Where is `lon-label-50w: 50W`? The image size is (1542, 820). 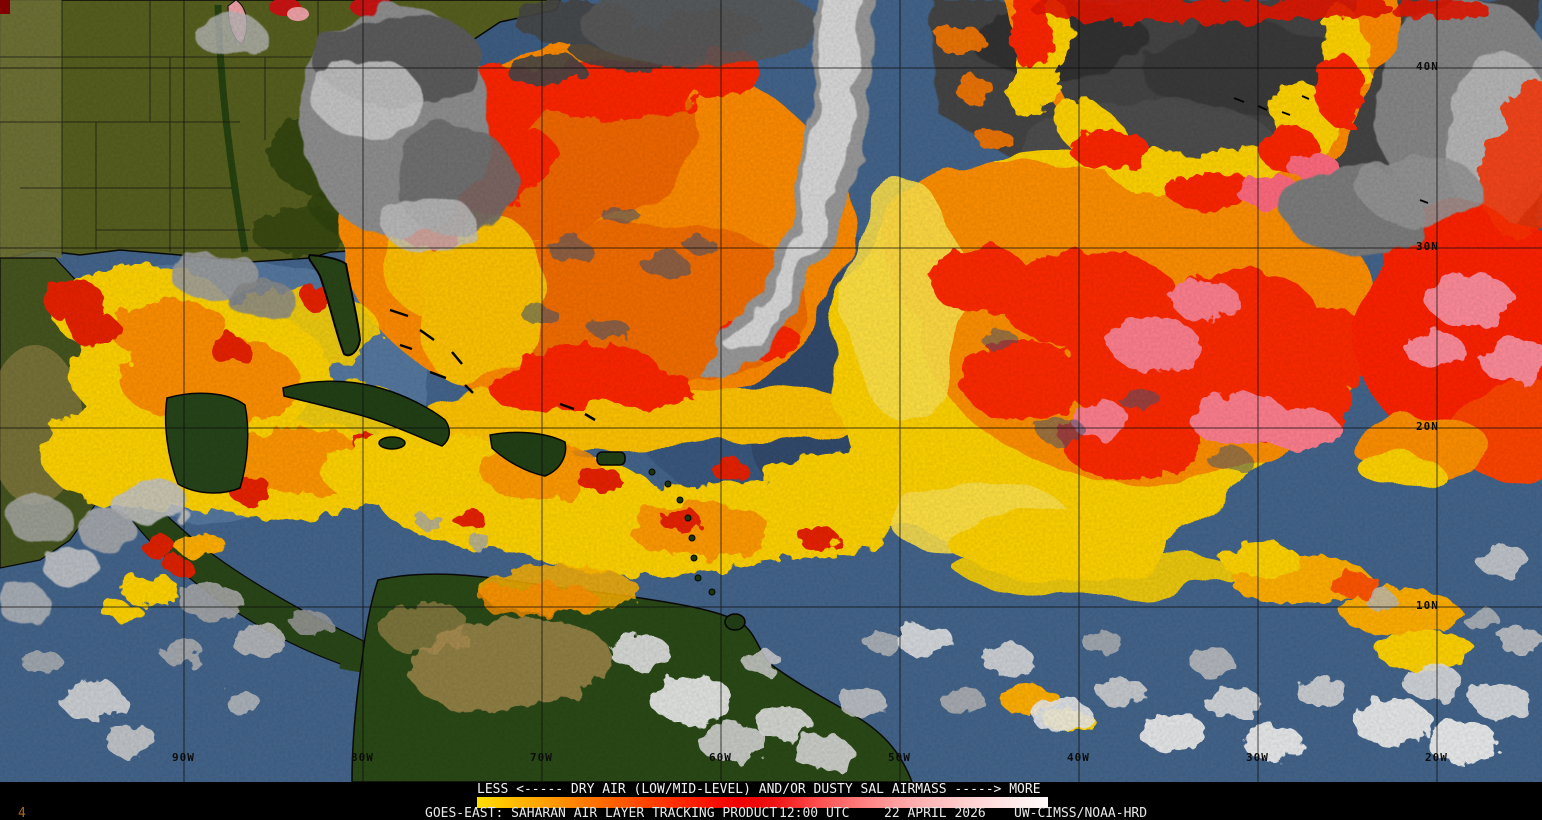
lon-label-50w: 50W is located at coordinates (899, 757).